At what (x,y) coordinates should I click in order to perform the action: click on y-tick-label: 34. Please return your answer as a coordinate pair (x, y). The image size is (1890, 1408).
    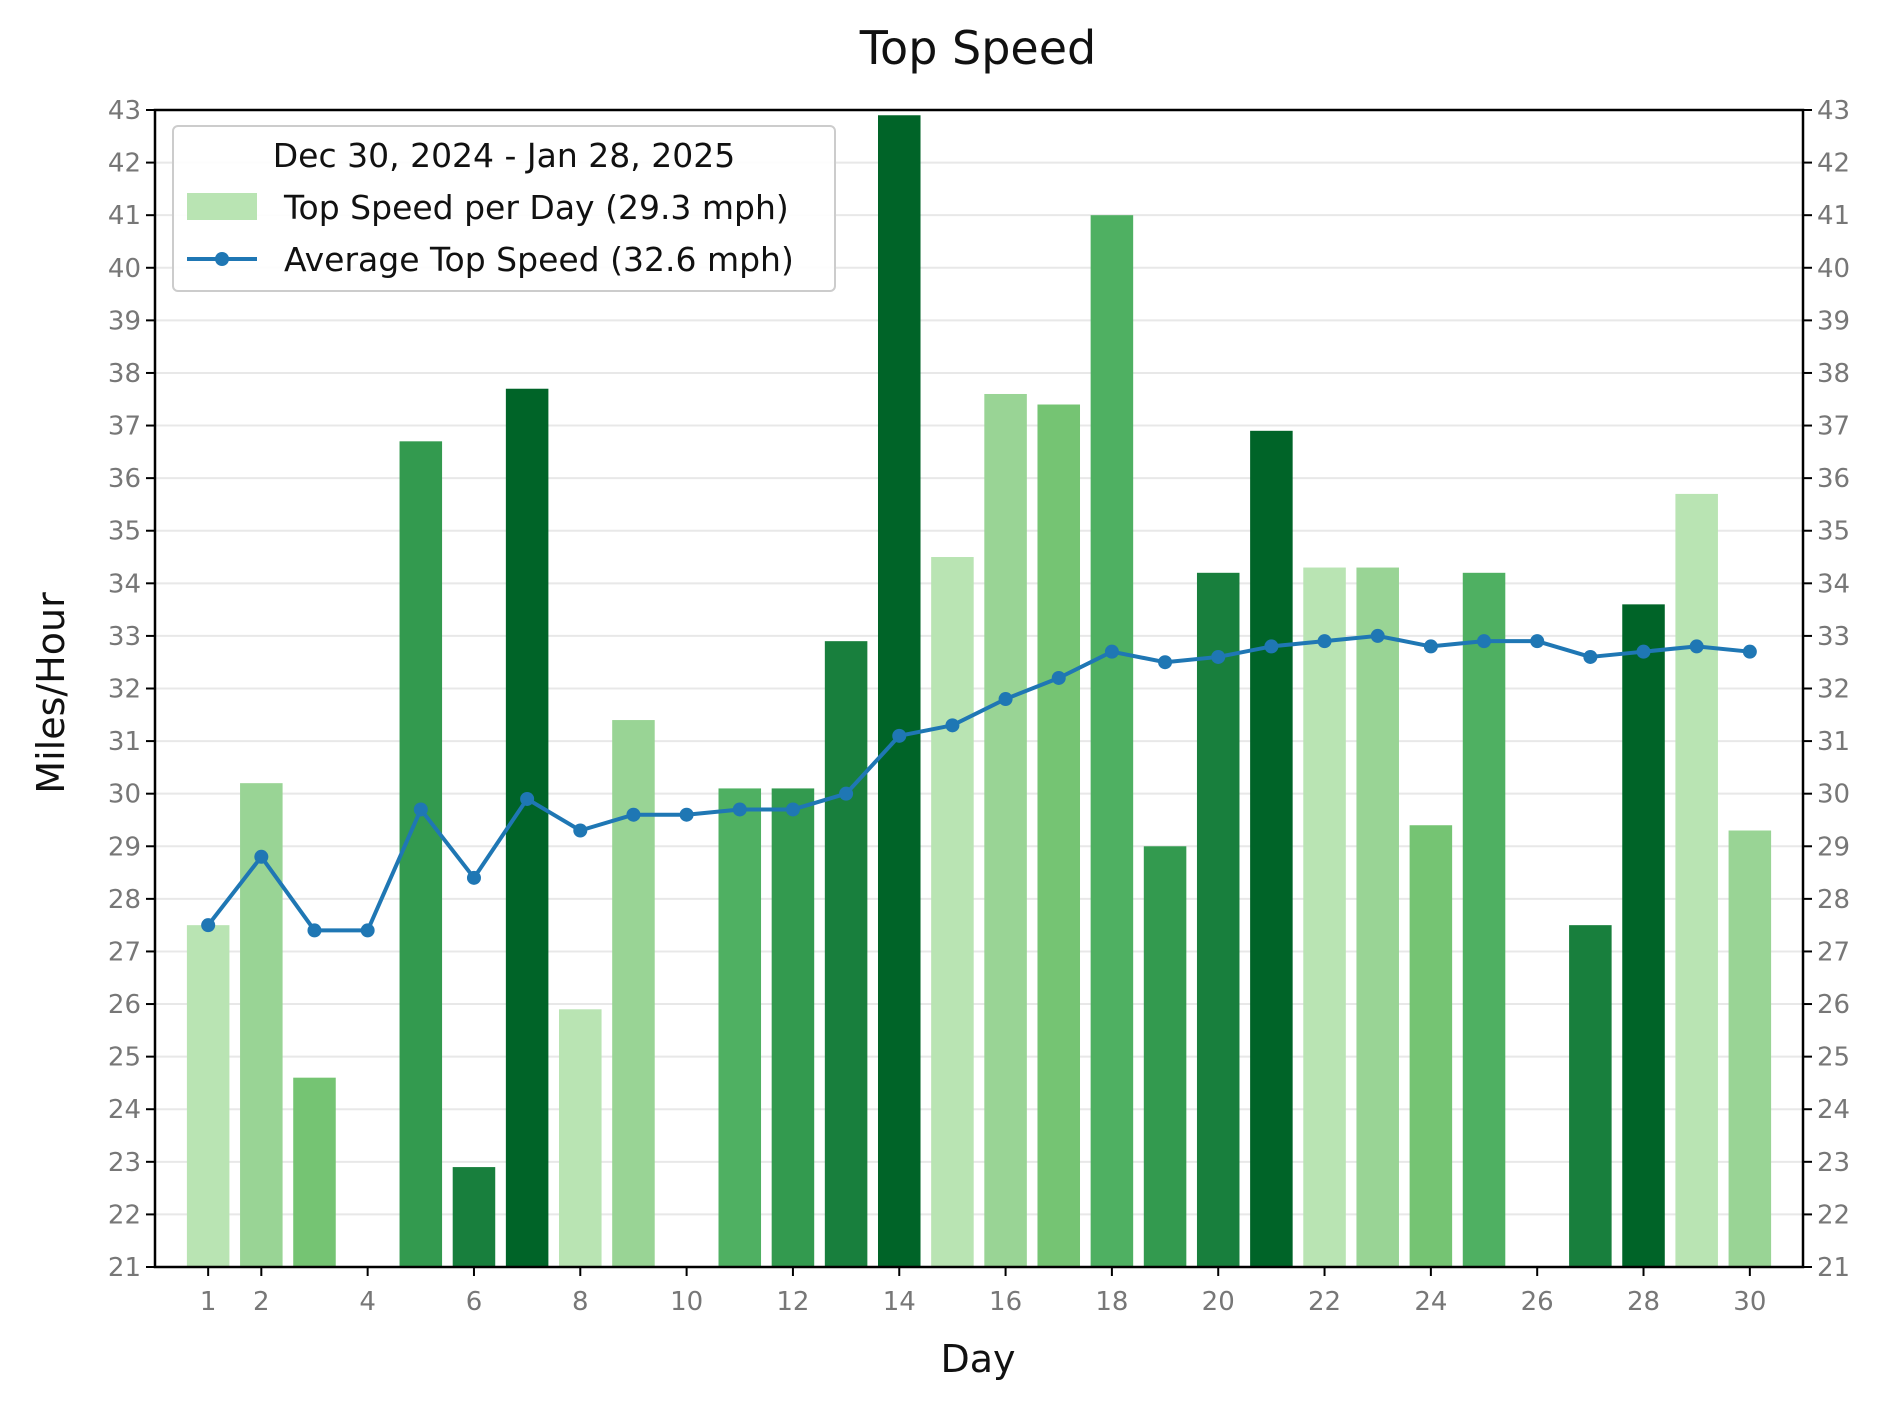
    Looking at the image, I should click on (124, 584).